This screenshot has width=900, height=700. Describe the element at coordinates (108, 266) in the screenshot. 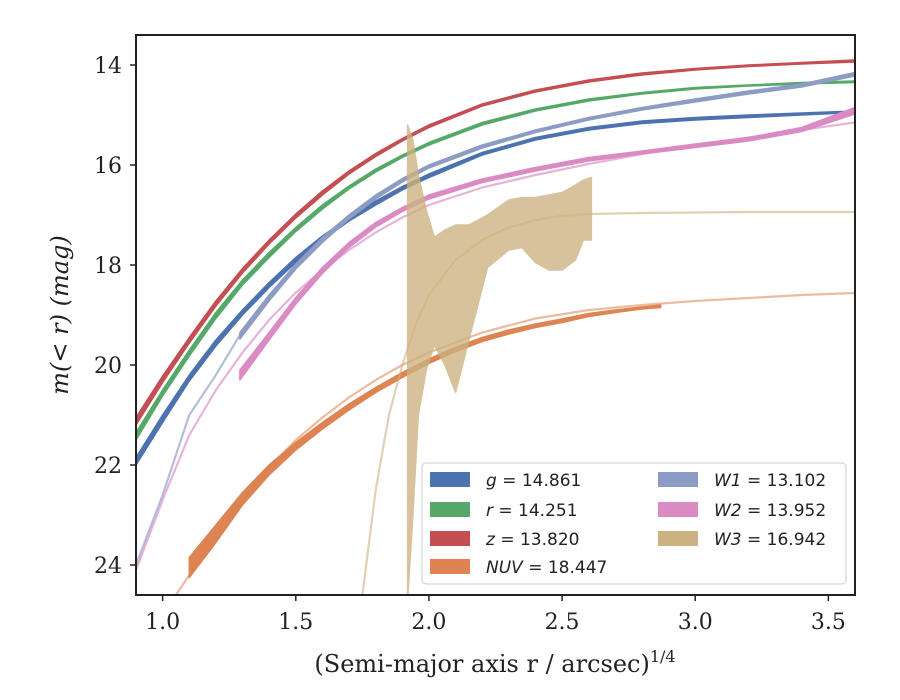

I see `y-tick-label: 18` at that location.